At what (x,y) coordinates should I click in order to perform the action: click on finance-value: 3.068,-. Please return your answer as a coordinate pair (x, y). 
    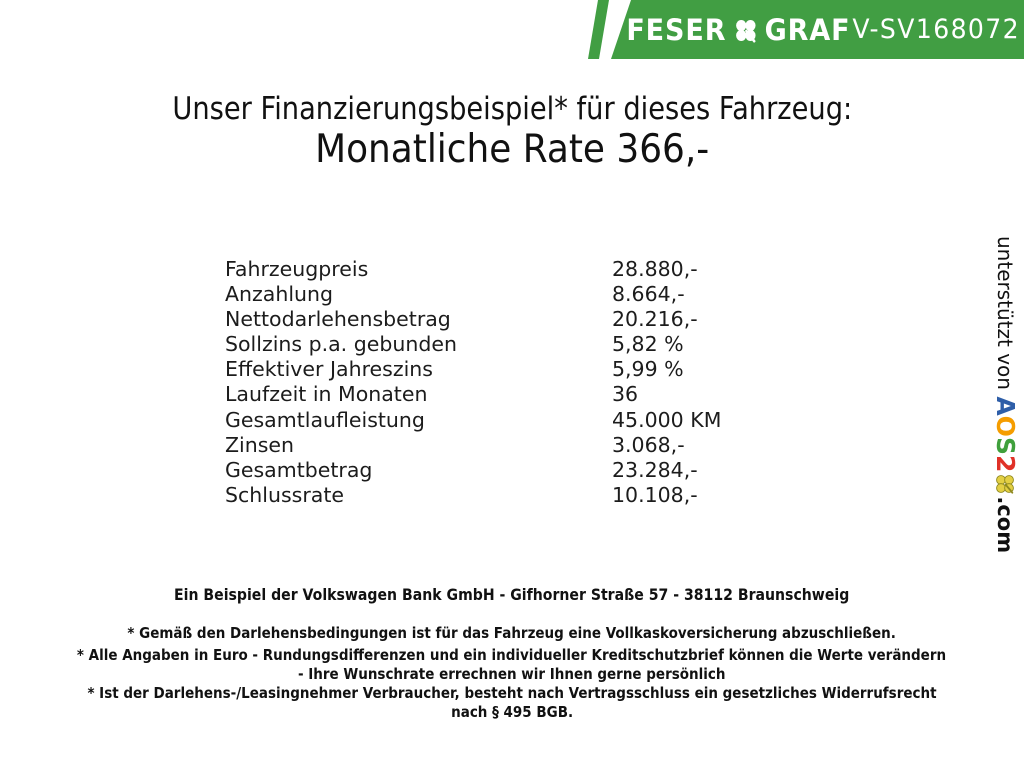
    Looking at the image, I should click on (648, 444).